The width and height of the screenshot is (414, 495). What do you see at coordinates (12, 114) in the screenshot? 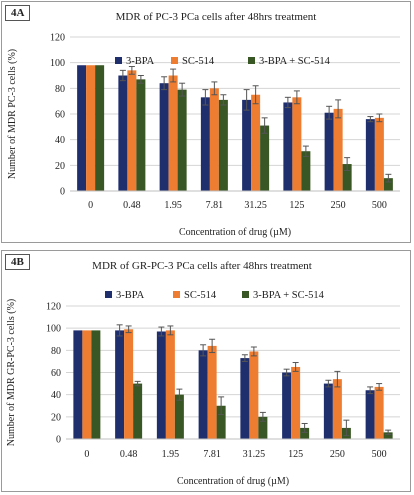
I see `y-axis-label: Number of MDR PC-3 cells (%)` at bounding box center [12, 114].